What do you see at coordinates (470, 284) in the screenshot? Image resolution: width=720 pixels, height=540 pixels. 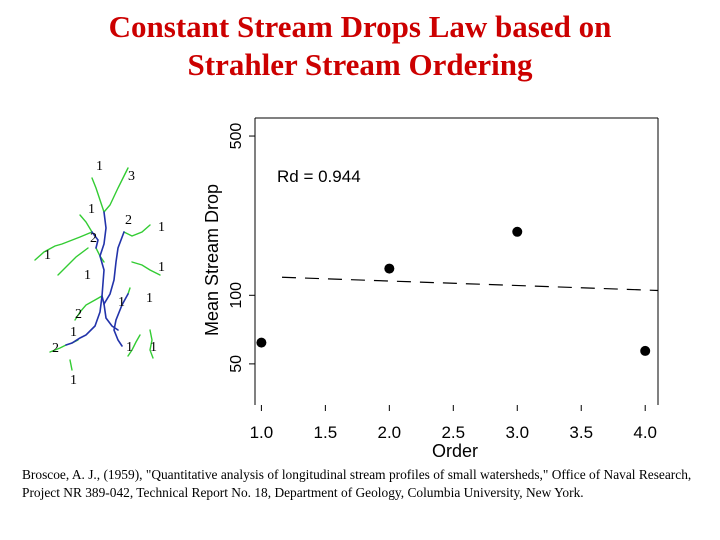 I see `fit-line` at bounding box center [470, 284].